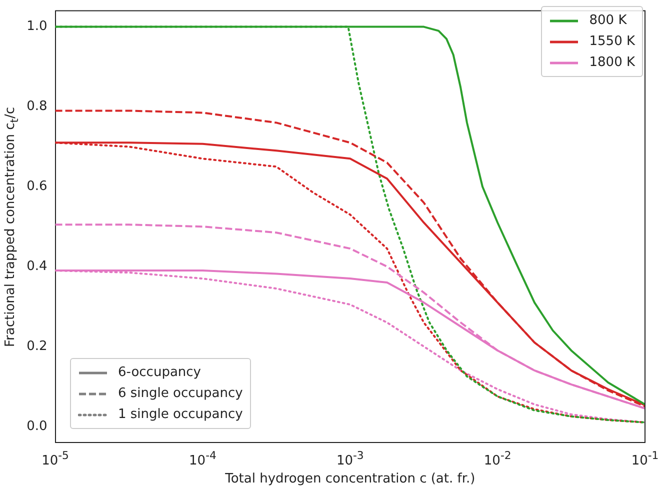 The height and width of the screenshot is (491, 663). What do you see at coordinates (498, 459) in the screenshot?
I see `x-tick-label: 10$^{-2}$` at bounding box center [498, 459].